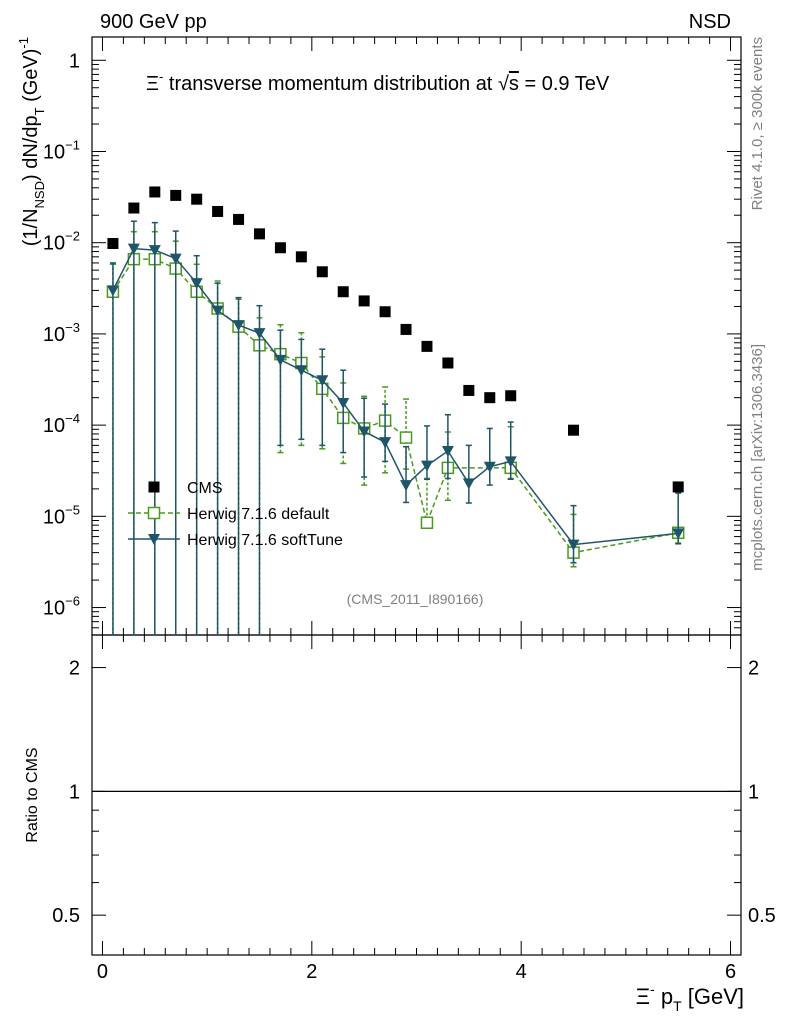  Describe the element at coordinates (677, 1006) in the screenshot. I see `xlabel-p-sub: T` at that location.